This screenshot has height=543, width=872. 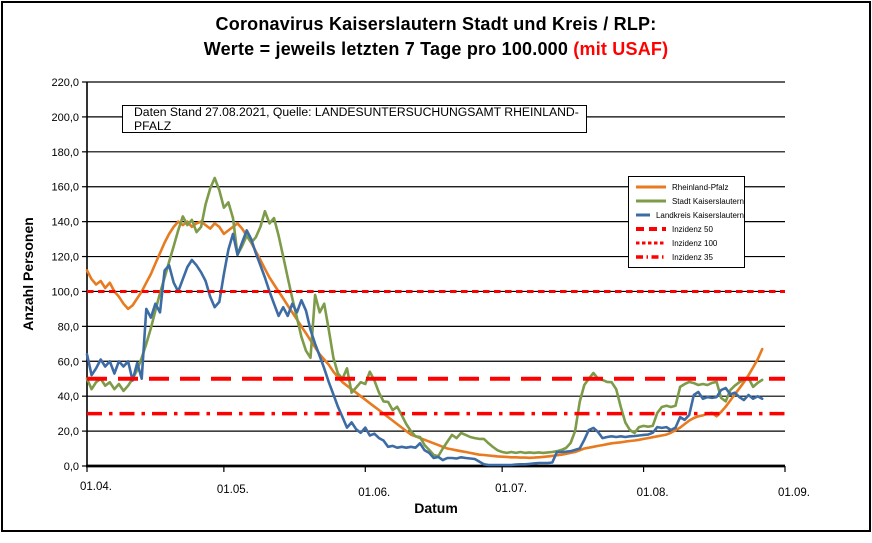 I want to click on legend-item-label: Inzidenz 50, so click(x=692, y=229).